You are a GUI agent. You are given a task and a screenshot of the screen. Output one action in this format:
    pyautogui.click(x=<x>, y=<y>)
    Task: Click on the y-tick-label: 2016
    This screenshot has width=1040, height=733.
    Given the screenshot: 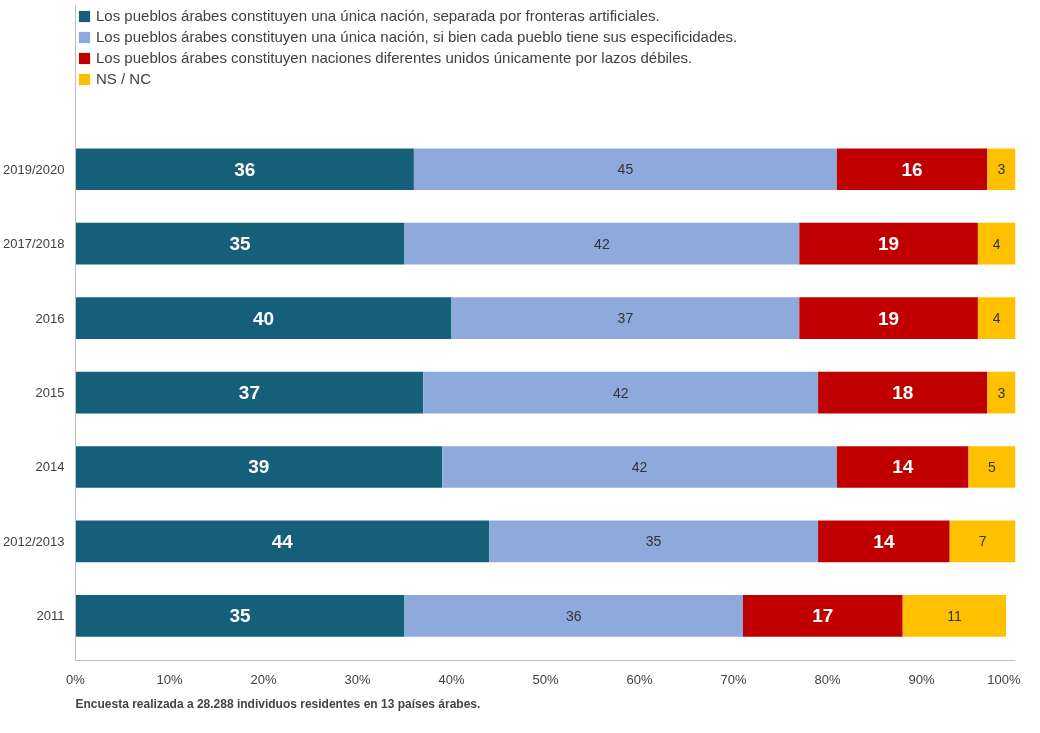 What is the action you would take?
    pyautogui.click(x=50, y=318)
    